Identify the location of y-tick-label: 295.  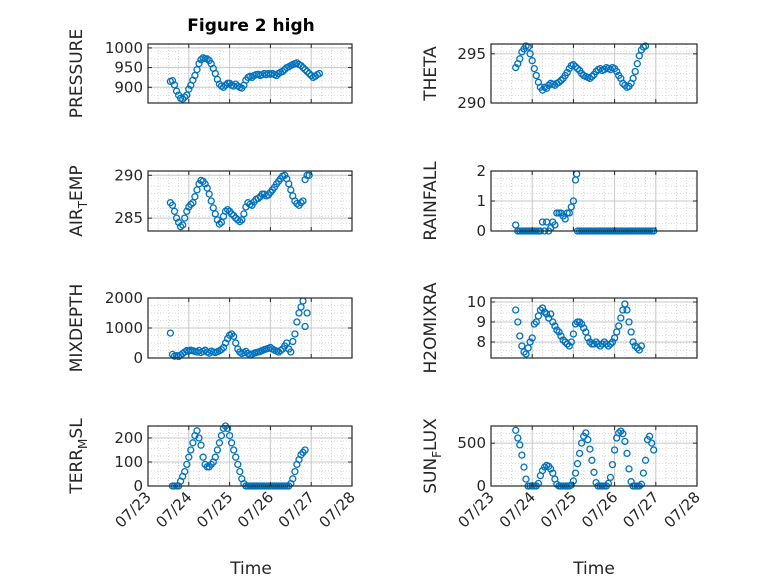
(471, 54).